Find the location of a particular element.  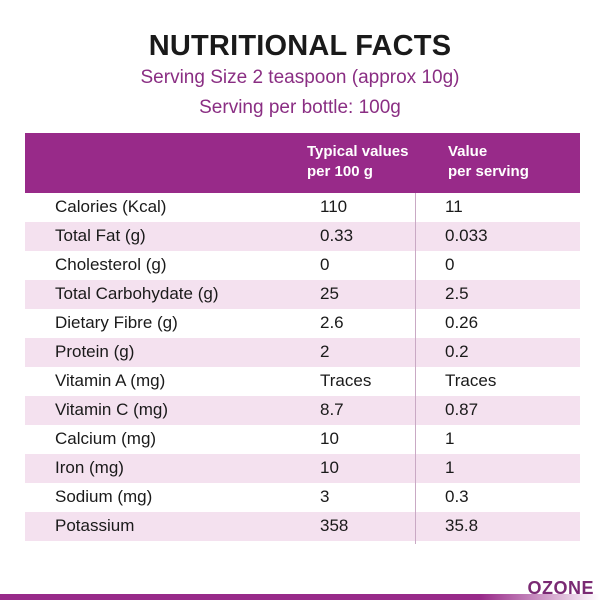

value-per-serving: 0.3 is located at coordinates (457, 496).